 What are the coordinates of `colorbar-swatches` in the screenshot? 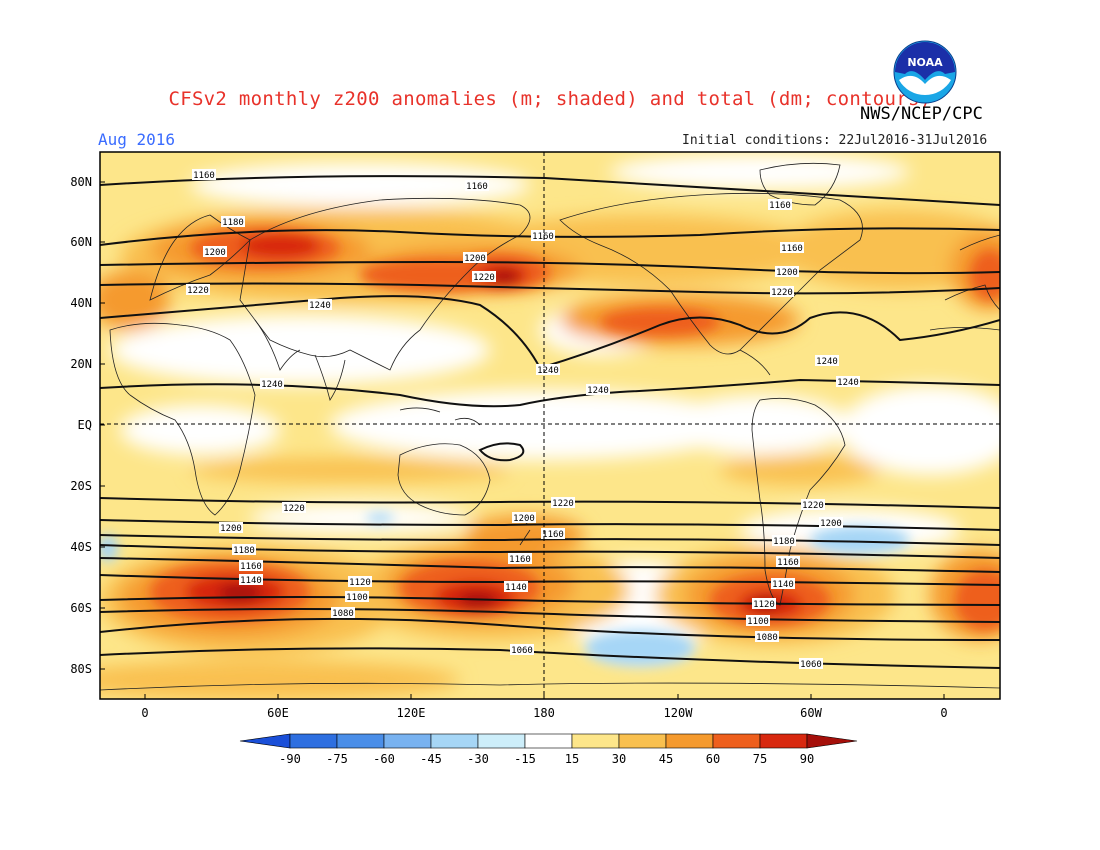 It's located at (548, 741).